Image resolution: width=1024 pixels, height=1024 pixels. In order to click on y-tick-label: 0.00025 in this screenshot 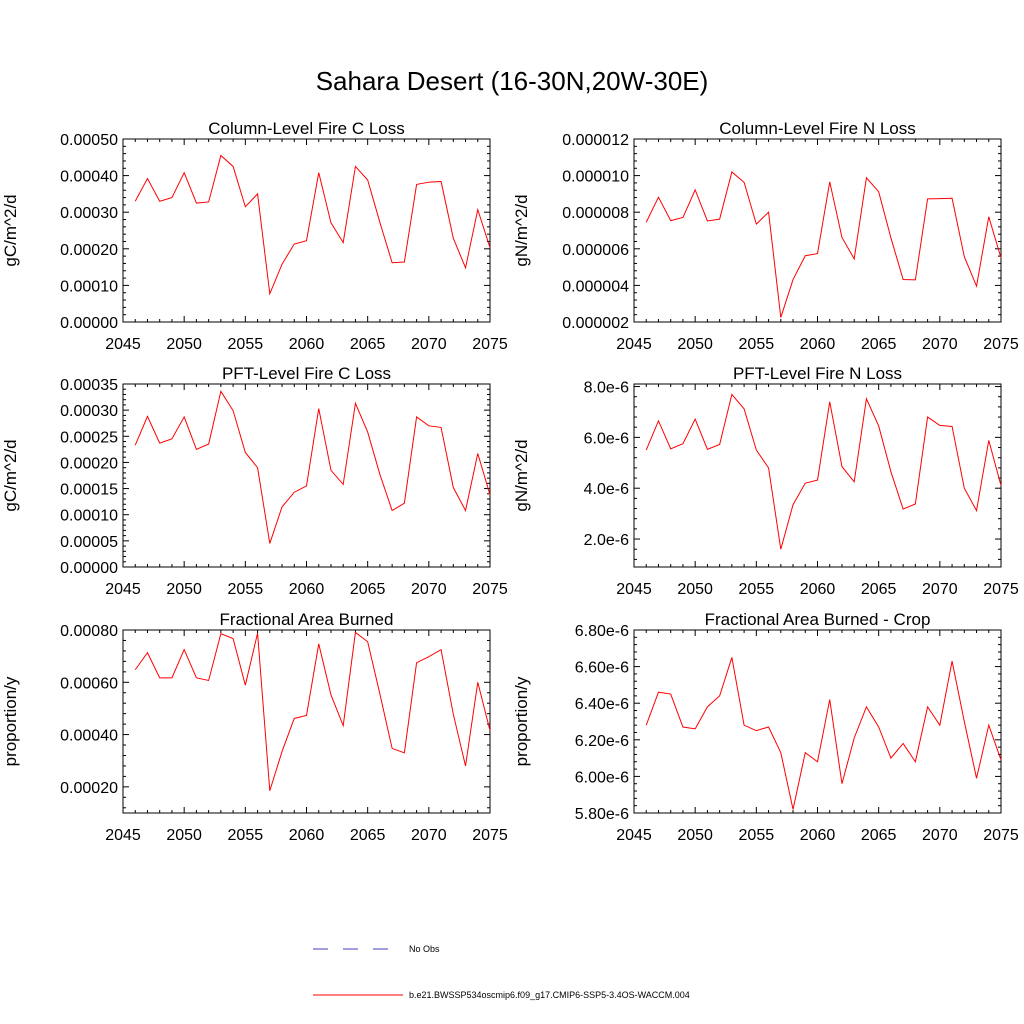, I will do `click(89, 437)`.